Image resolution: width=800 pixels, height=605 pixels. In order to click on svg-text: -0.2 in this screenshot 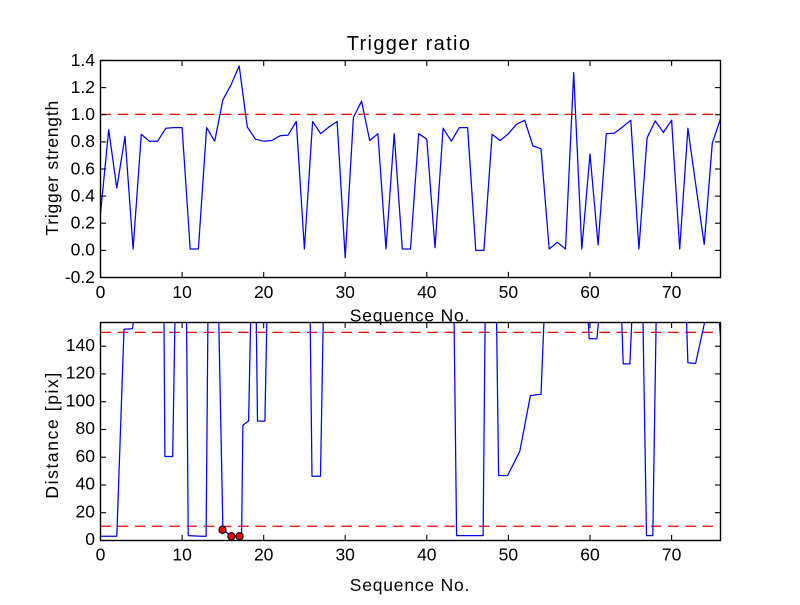, I will do `click(80, 277)`.